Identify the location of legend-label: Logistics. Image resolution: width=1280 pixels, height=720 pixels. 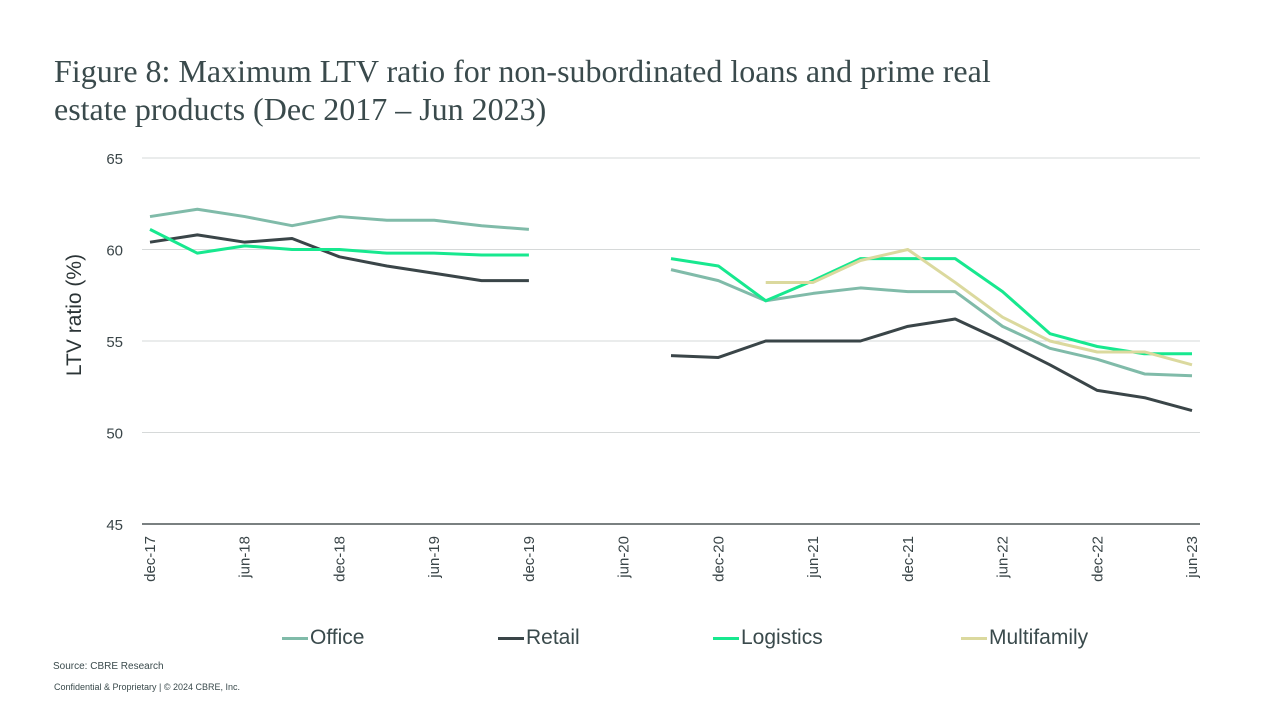
(782, 637).